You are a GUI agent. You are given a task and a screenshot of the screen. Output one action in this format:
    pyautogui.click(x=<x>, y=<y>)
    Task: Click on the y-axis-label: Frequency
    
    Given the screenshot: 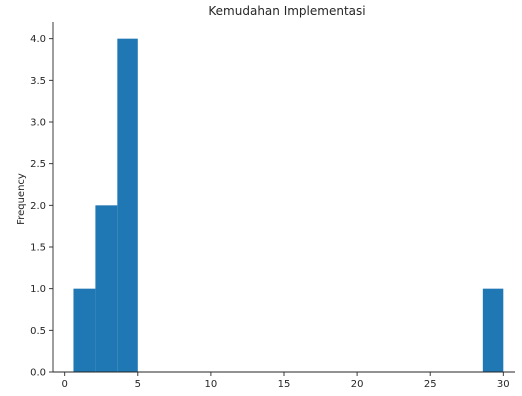 What is the action you would take?
    pyautogui.click(x=21, y=199)
    